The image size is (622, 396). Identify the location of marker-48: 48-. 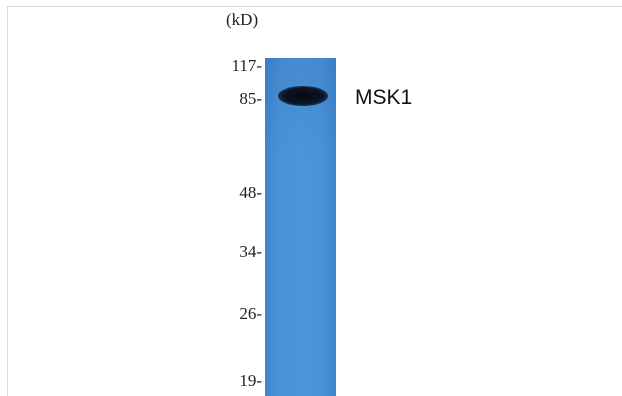
(250, 192).